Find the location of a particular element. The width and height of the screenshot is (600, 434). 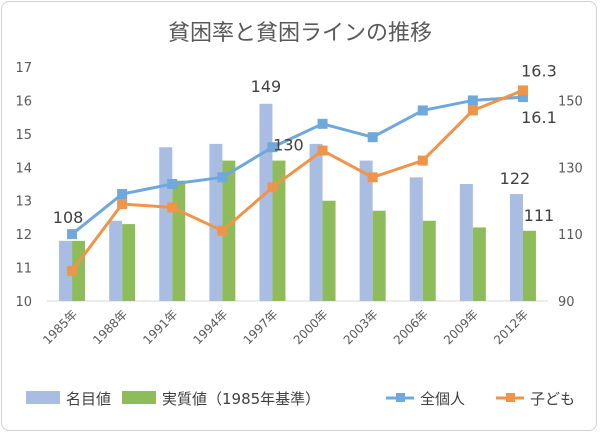

category-label: 1997年 is located at coordinates (261, 327).